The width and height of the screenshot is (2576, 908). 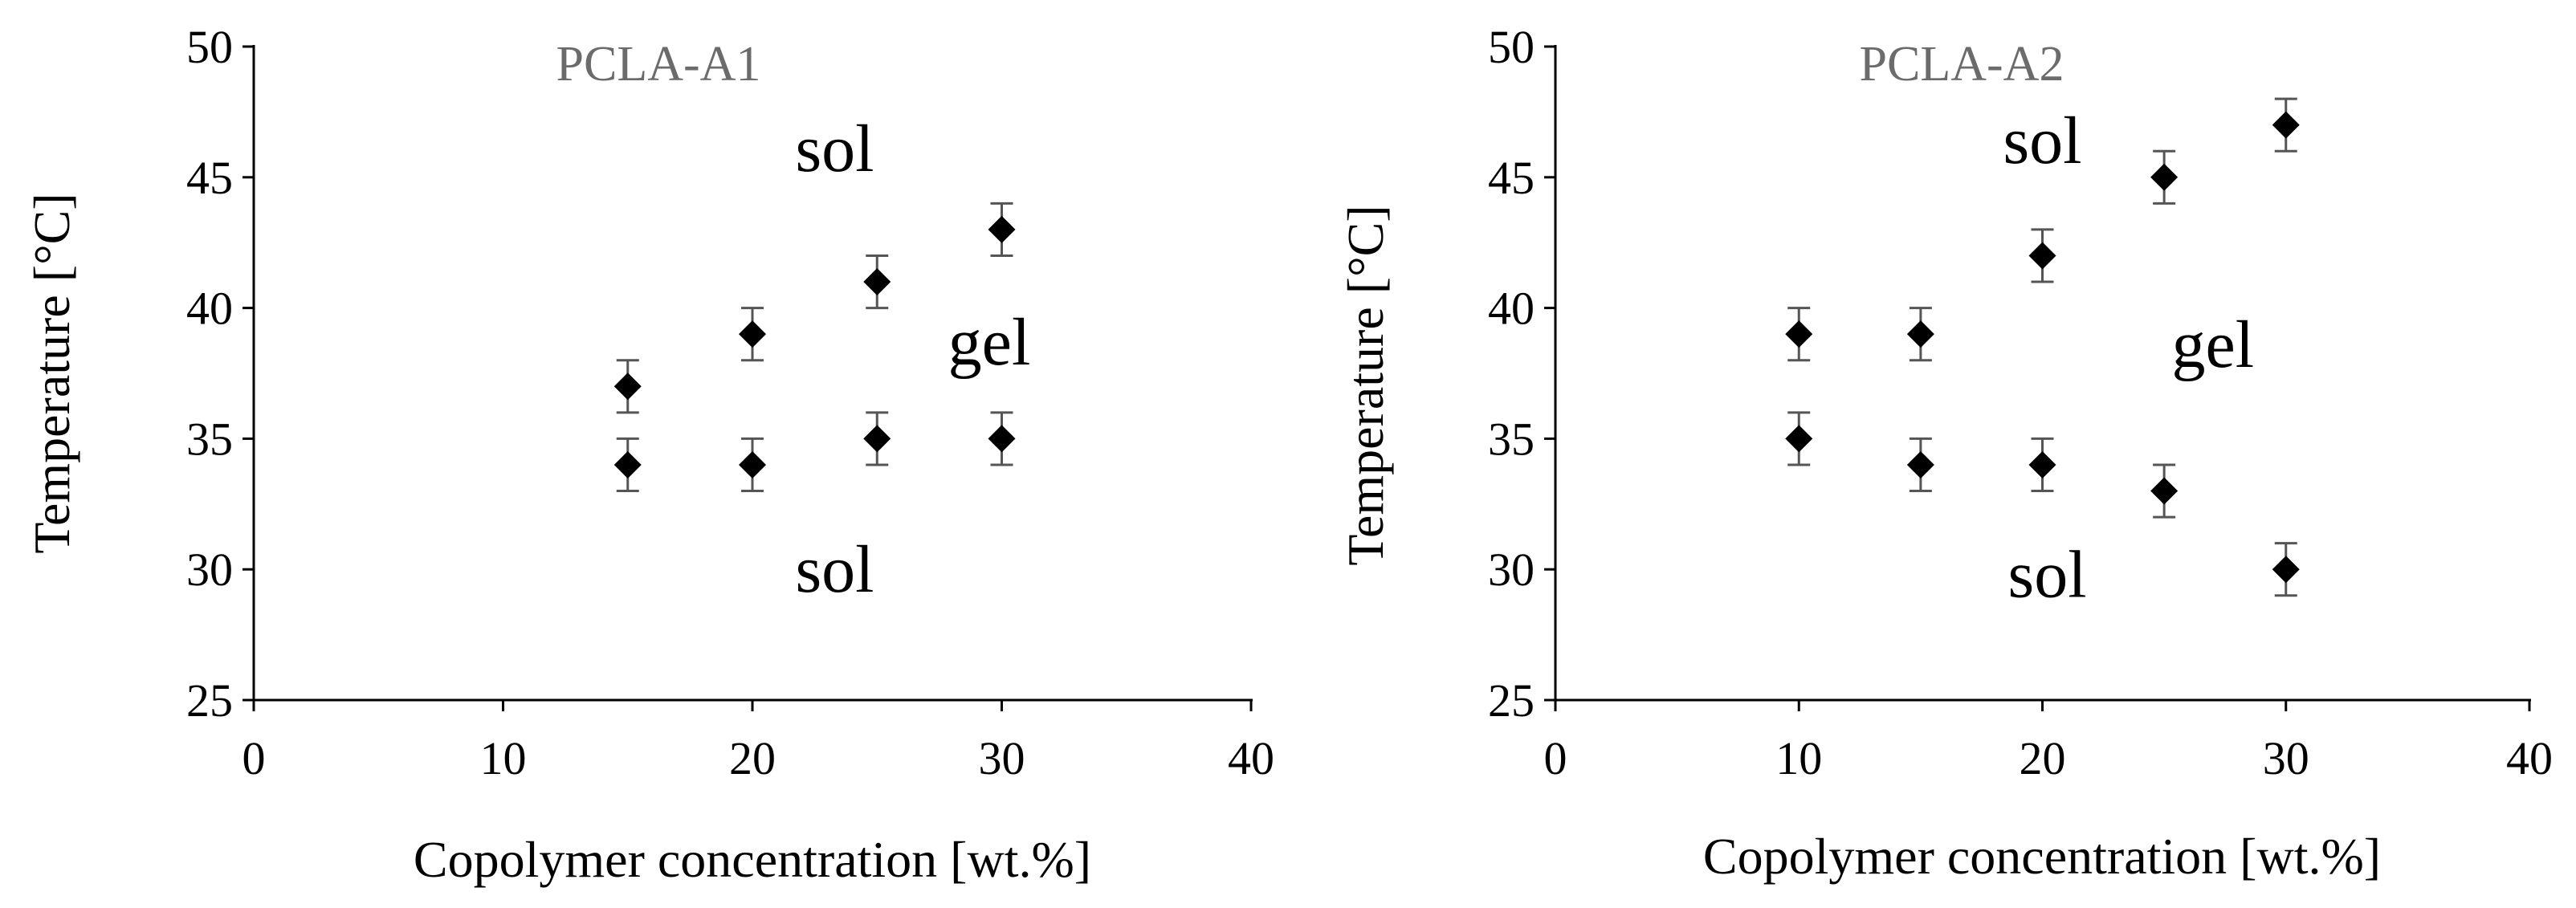 What do you see at coordinates (1798, 758) in the screenshot?
I see `panel-2-x-tick-label: 10` at bounding box center [1798, 758].